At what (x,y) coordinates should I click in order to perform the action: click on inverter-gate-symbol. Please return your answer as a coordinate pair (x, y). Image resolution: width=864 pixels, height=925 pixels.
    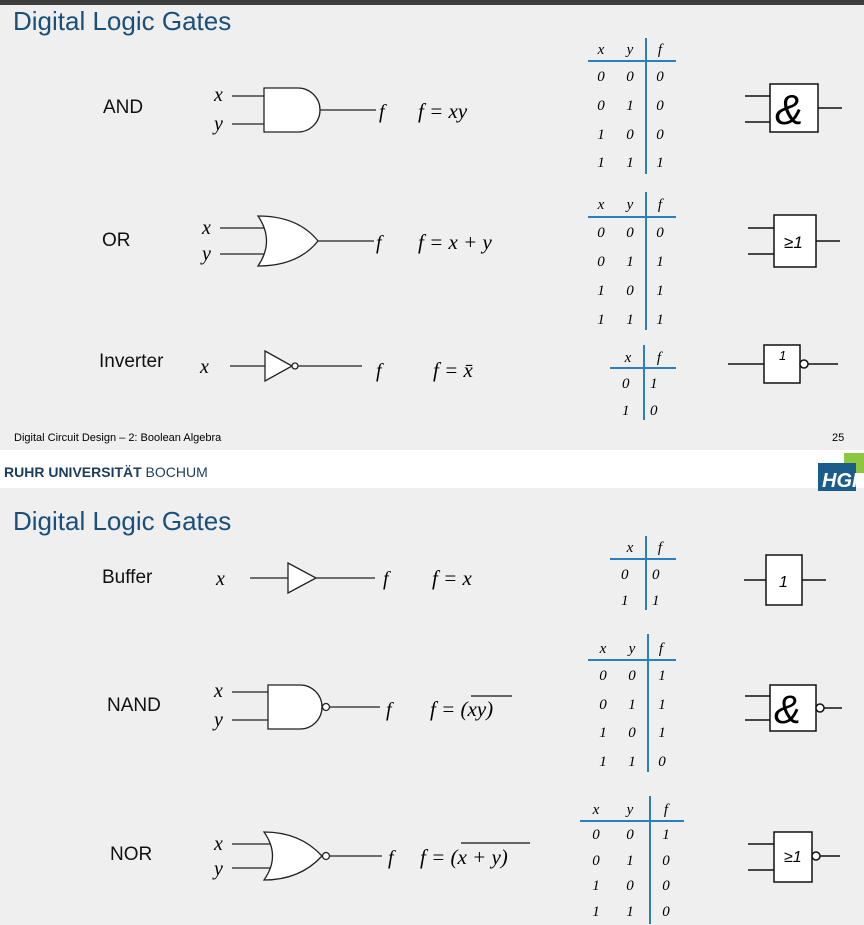
    Looking at the image, I should click on (296, 366).